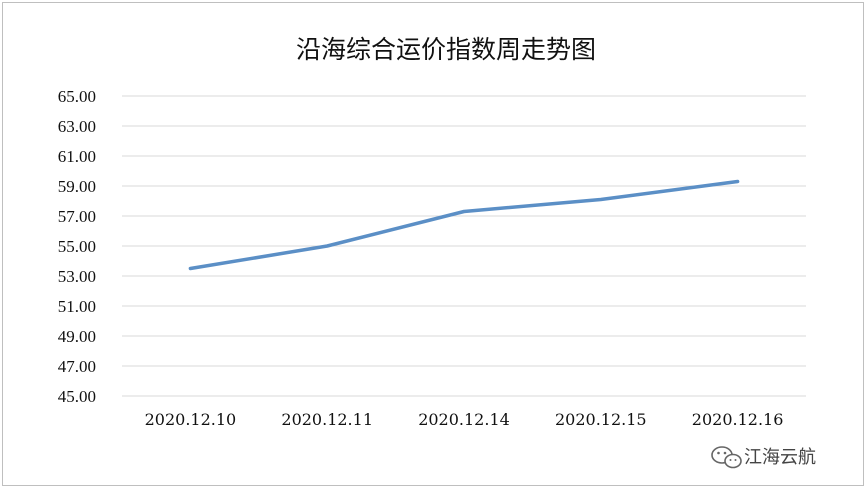  What do you see at coordinates (77, 156) in the screenshot?
I see `y-tick-label: 61.00` at bounding box center [77, 156].